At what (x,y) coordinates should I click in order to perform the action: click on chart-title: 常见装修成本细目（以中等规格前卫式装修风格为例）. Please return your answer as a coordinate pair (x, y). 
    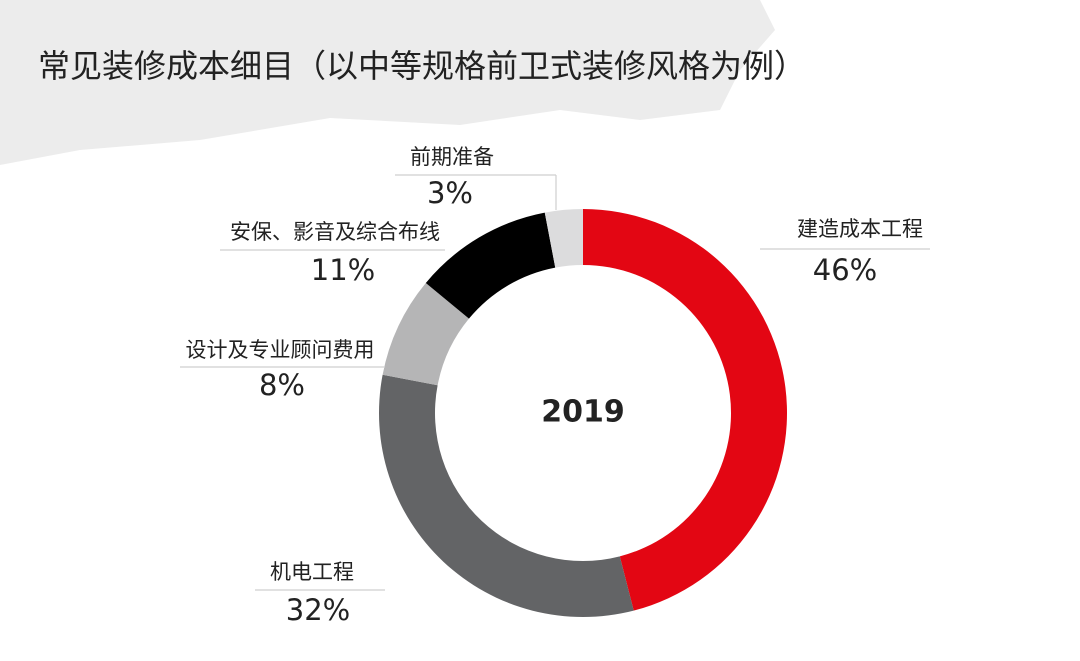
    Looking at the image, I should click on (422, 66).